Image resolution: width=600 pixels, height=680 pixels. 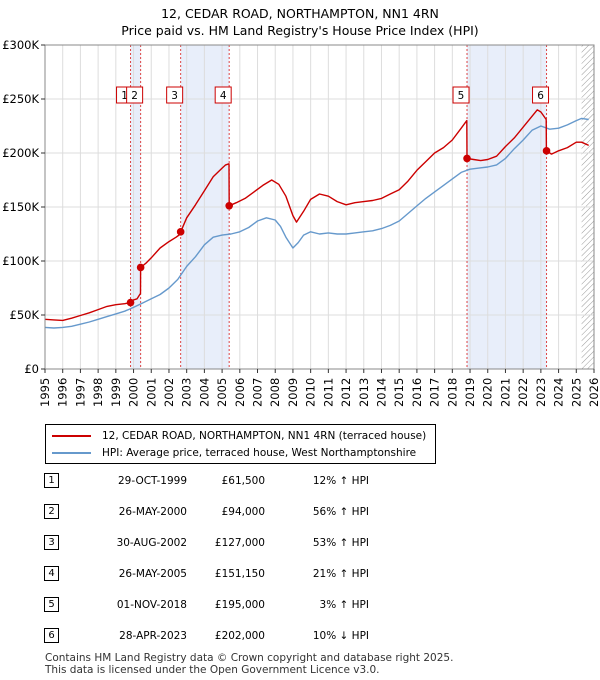 I want to click on x-tick-label: 1999, so click(x=116, y=392).